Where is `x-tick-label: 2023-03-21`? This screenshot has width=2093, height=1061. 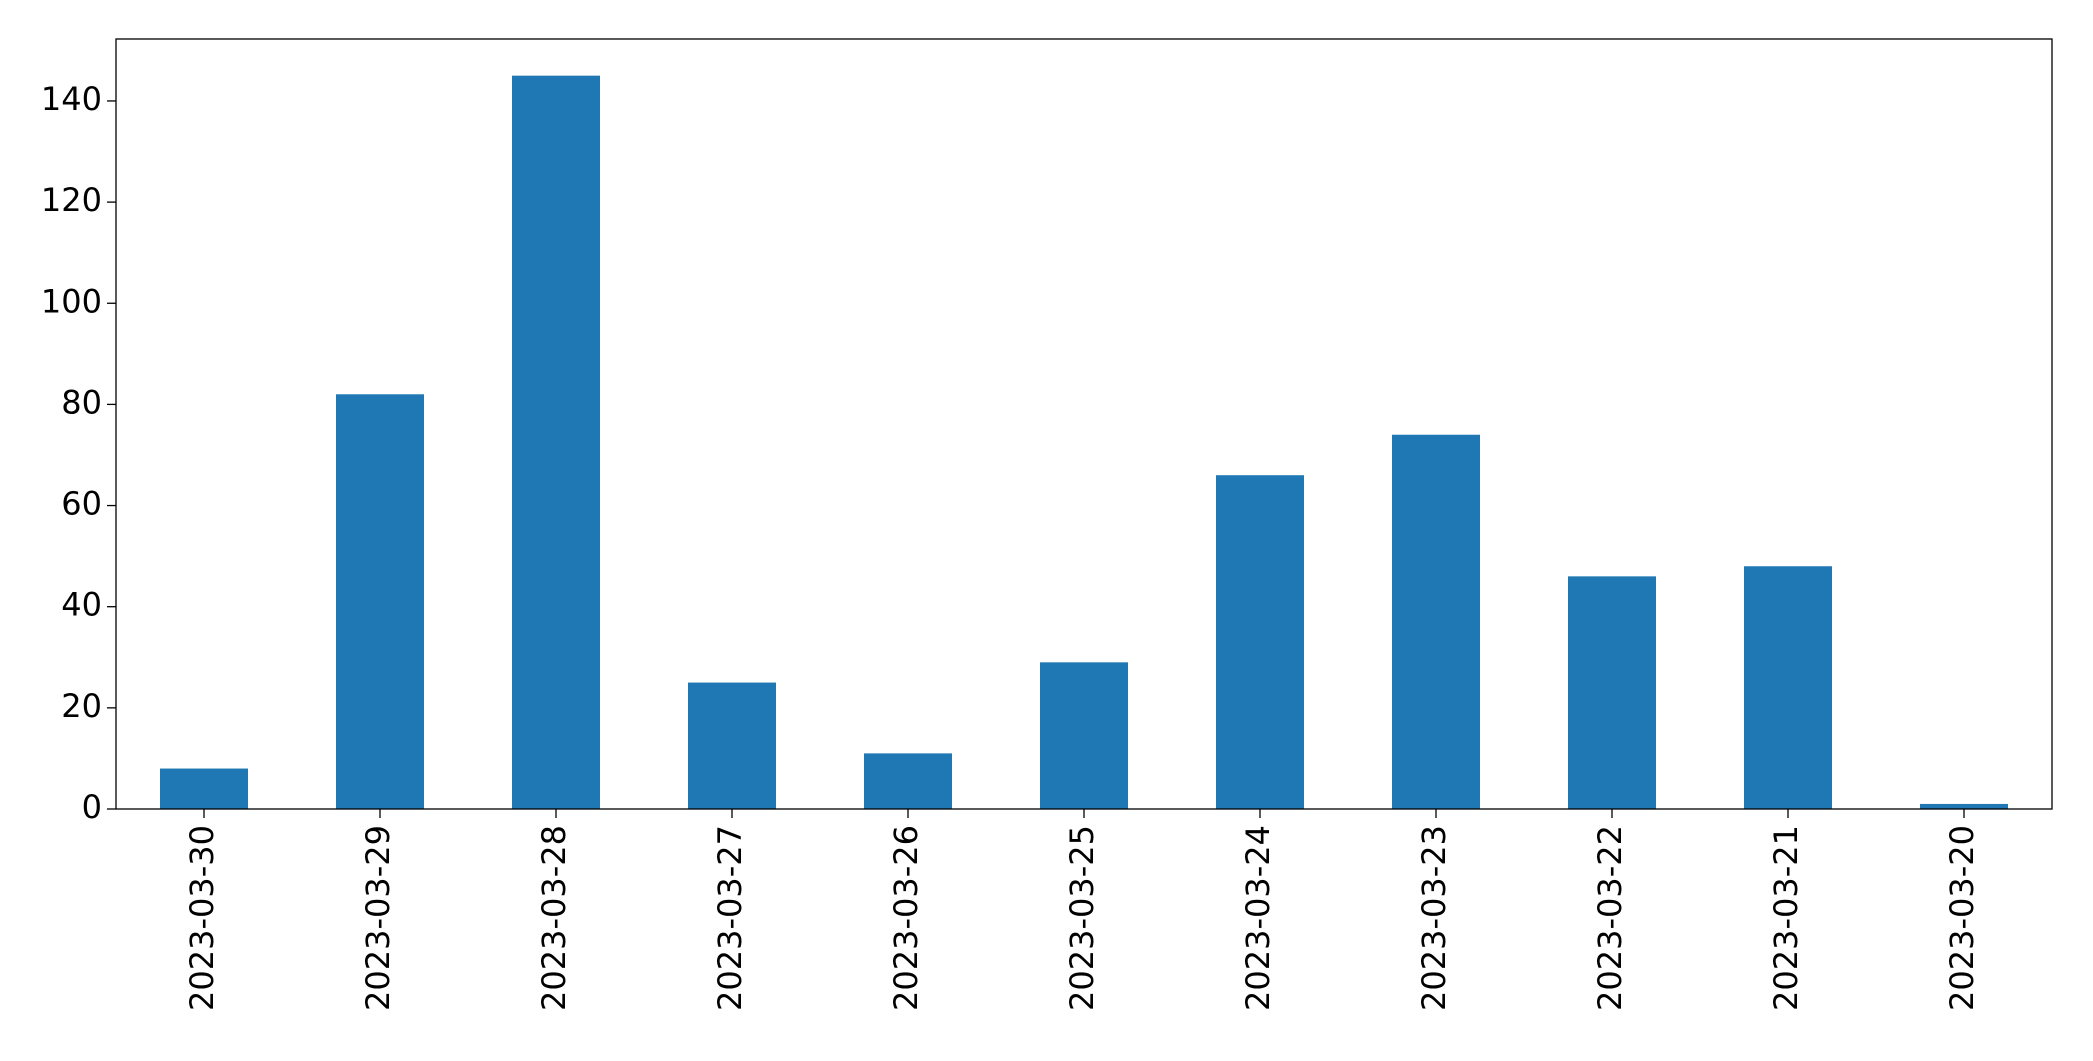 x-tick-label: 2023-03-21 is located at coordinates (1786, 918).